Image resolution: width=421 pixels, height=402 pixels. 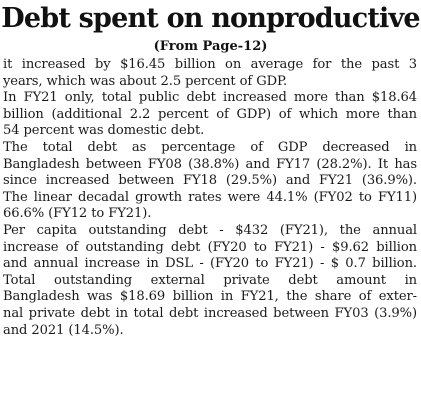 I want to click on article-line: 66.6% (FY12 to FY21)., so click(x=77, y=214).